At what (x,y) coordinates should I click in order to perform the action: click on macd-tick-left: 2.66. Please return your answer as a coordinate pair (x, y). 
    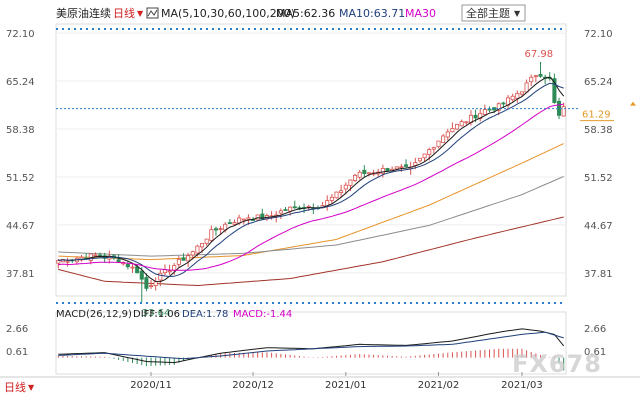
    Looking at the image, I should click on (17, 329).